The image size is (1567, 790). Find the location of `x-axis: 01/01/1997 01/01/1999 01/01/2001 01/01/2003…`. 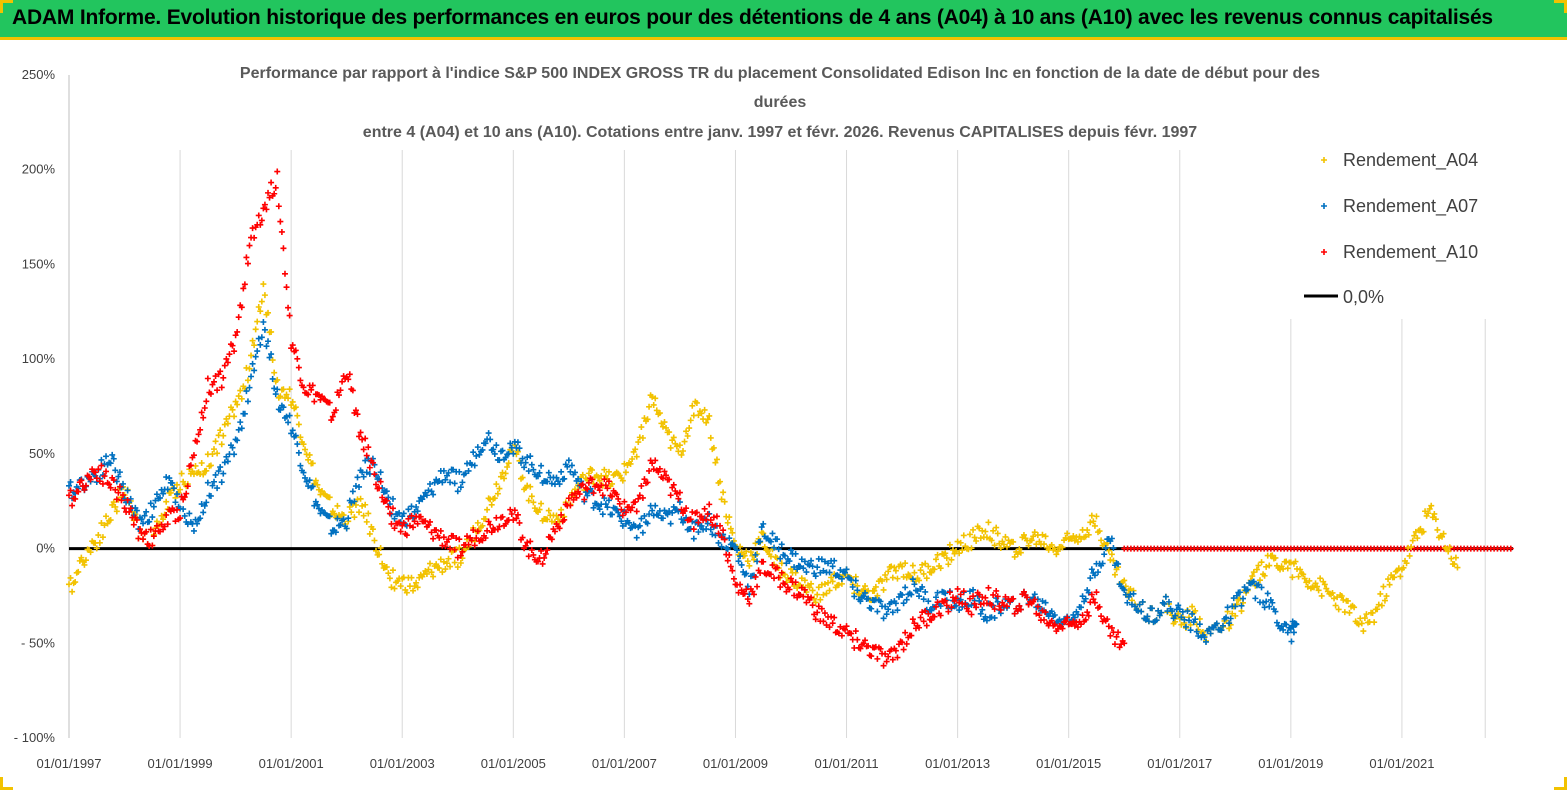

x-axis: 01/01/1997 01/01/1999 01/01/2001 01/01/2003… is located at coordinates (735, 763).